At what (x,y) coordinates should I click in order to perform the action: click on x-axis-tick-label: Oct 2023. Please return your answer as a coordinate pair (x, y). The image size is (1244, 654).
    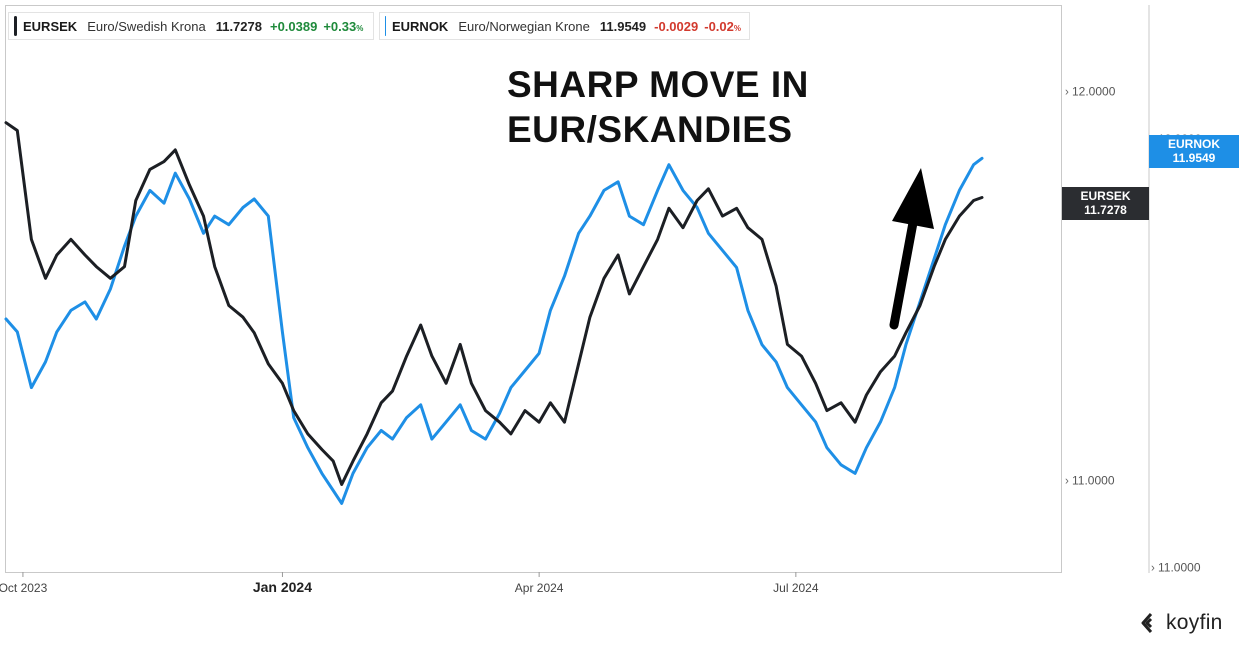
    Looking at the image, I should click on (24, 588).